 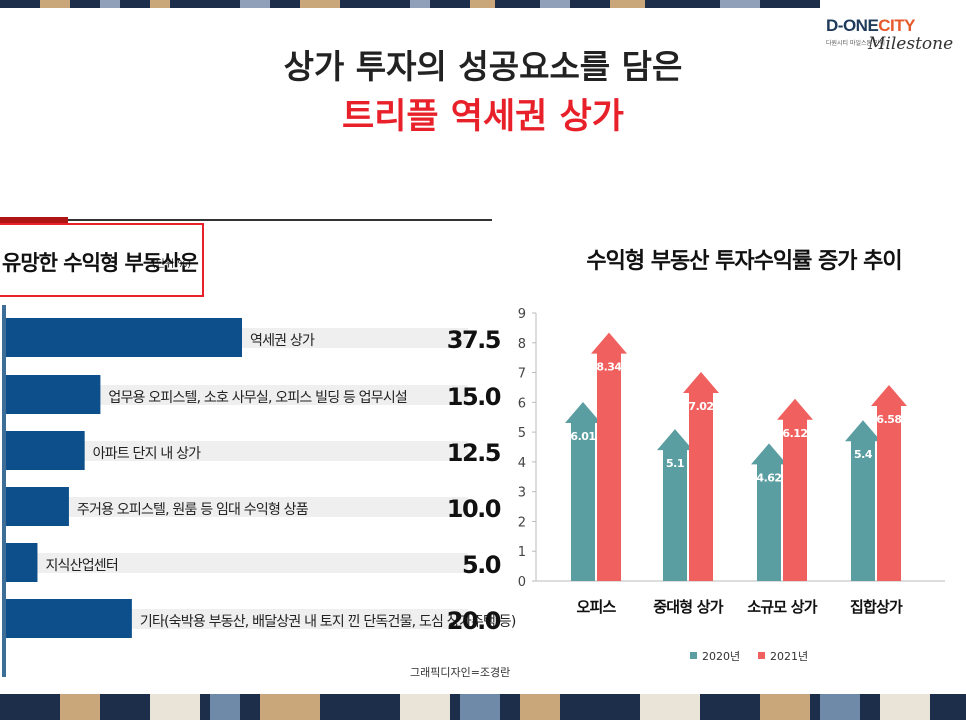 I want to click on section-rule-accent, so click(x=34, y=220).